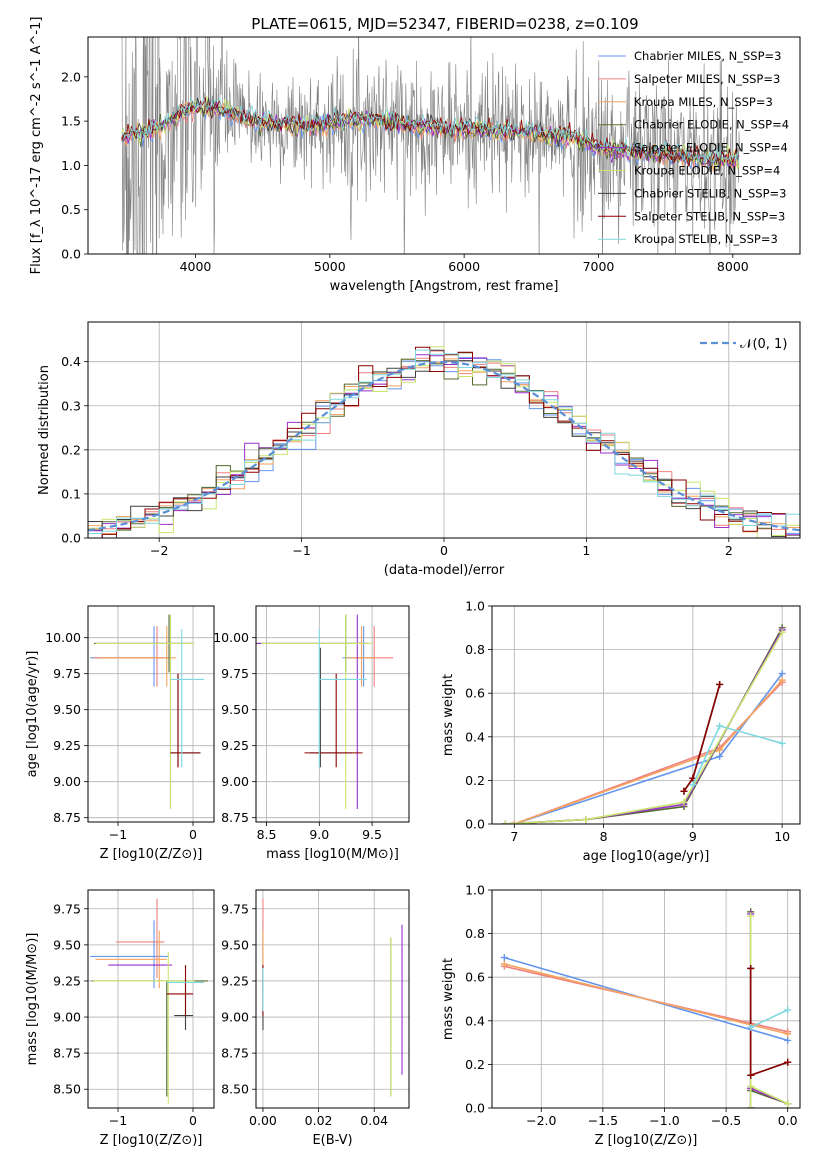  I want to click on y-axis-label: age [log10(age/yr)], so click(32, 714).